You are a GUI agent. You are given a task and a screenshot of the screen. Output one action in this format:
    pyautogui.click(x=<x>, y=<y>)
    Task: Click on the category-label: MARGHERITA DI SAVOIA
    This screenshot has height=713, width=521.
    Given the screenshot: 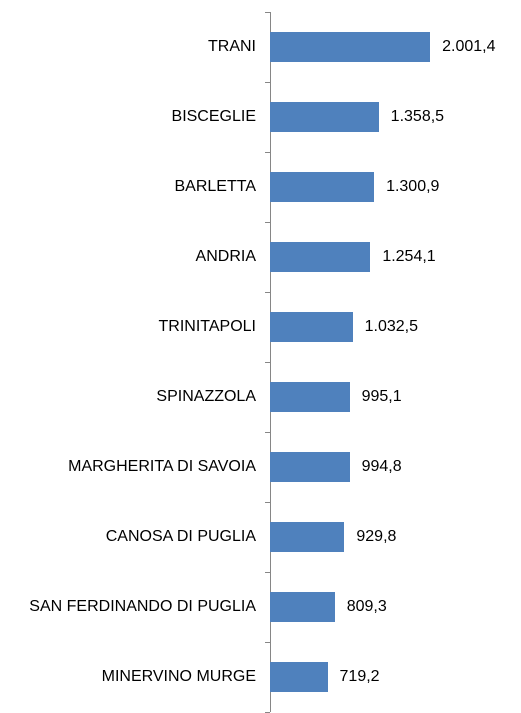 What is the action you would take?
    pyautogui.click(x=162, y=466)
    